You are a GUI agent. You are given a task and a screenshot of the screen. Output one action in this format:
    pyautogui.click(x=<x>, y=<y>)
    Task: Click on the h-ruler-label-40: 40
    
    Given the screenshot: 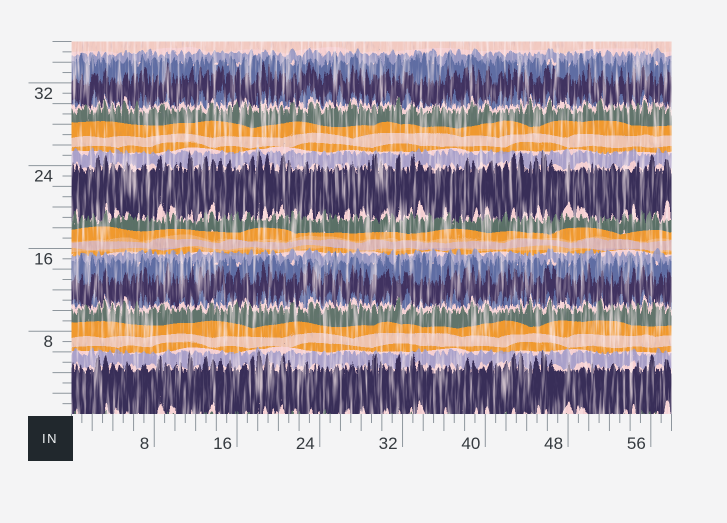 What is the action you would take?
    pyautogui.click(x=470, y=443)
    